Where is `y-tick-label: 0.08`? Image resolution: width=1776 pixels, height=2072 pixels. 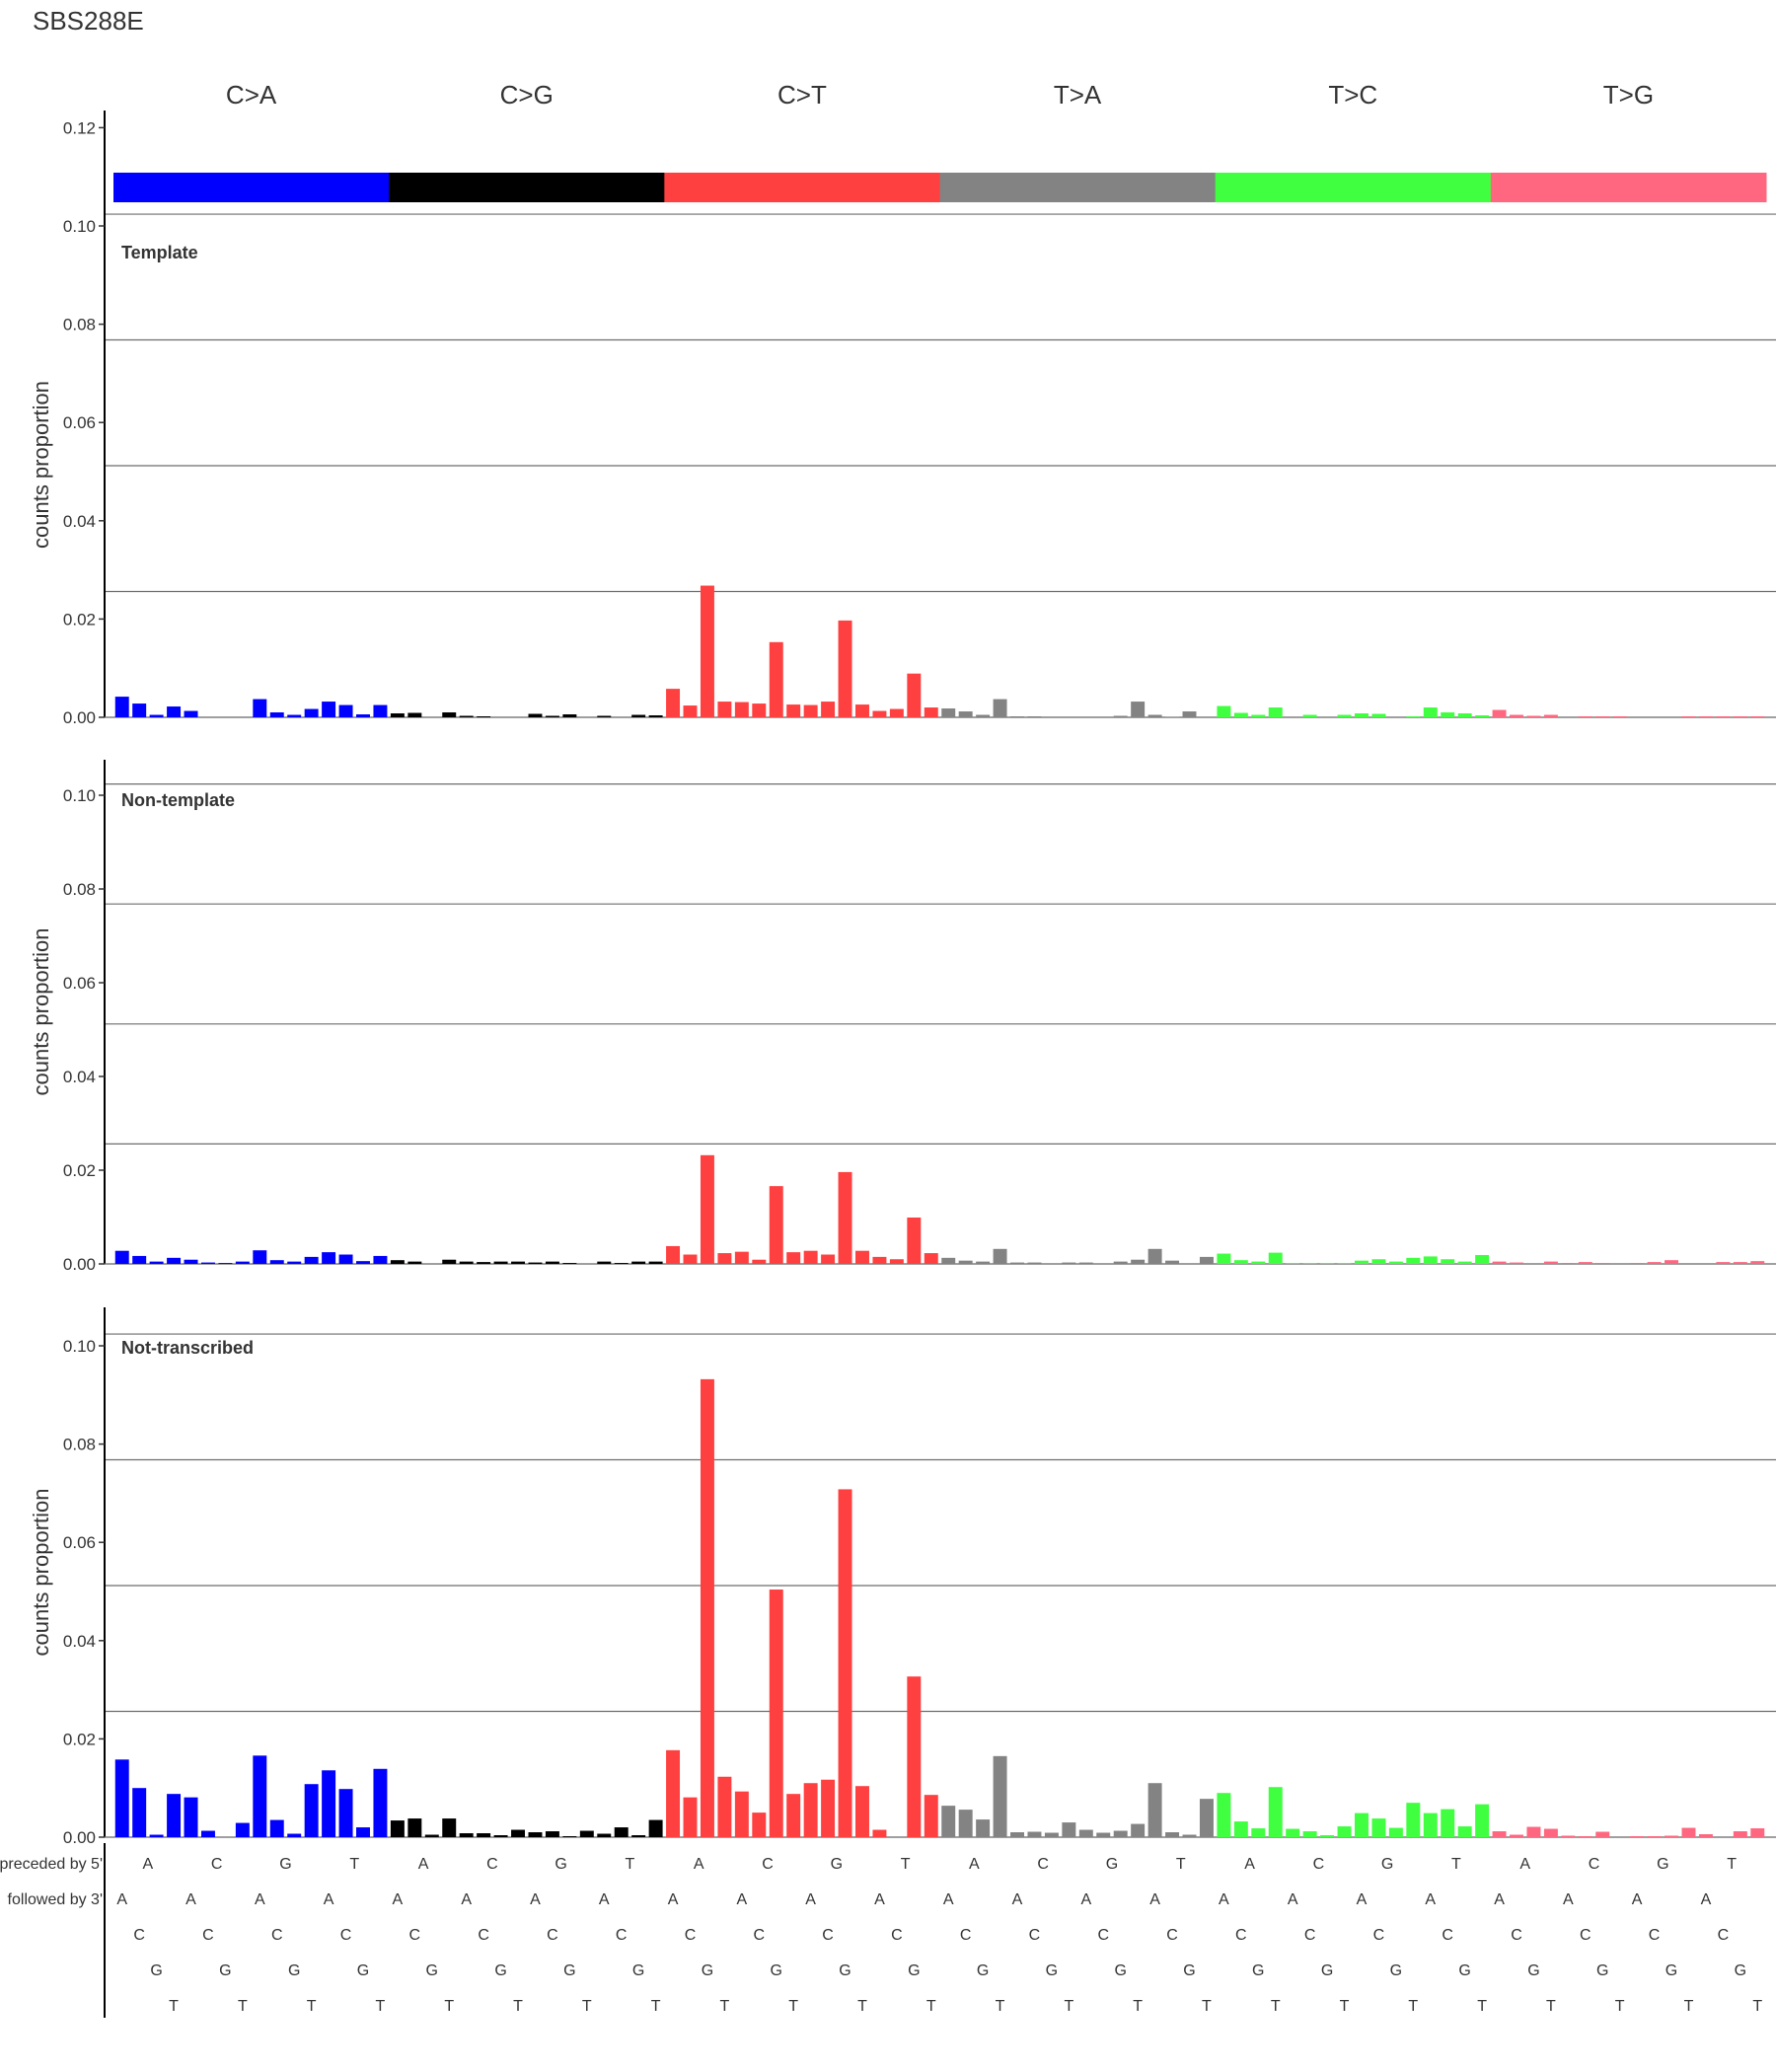 y-tick-label: 0.08 is located at coordinates (80, 325).